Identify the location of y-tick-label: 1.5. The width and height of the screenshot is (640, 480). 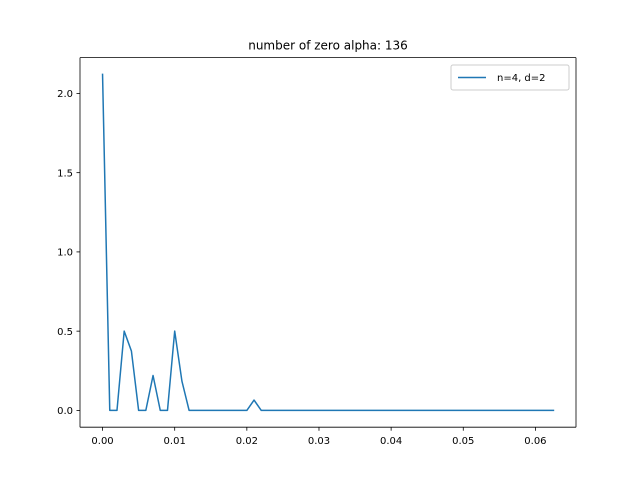
(65, 173).